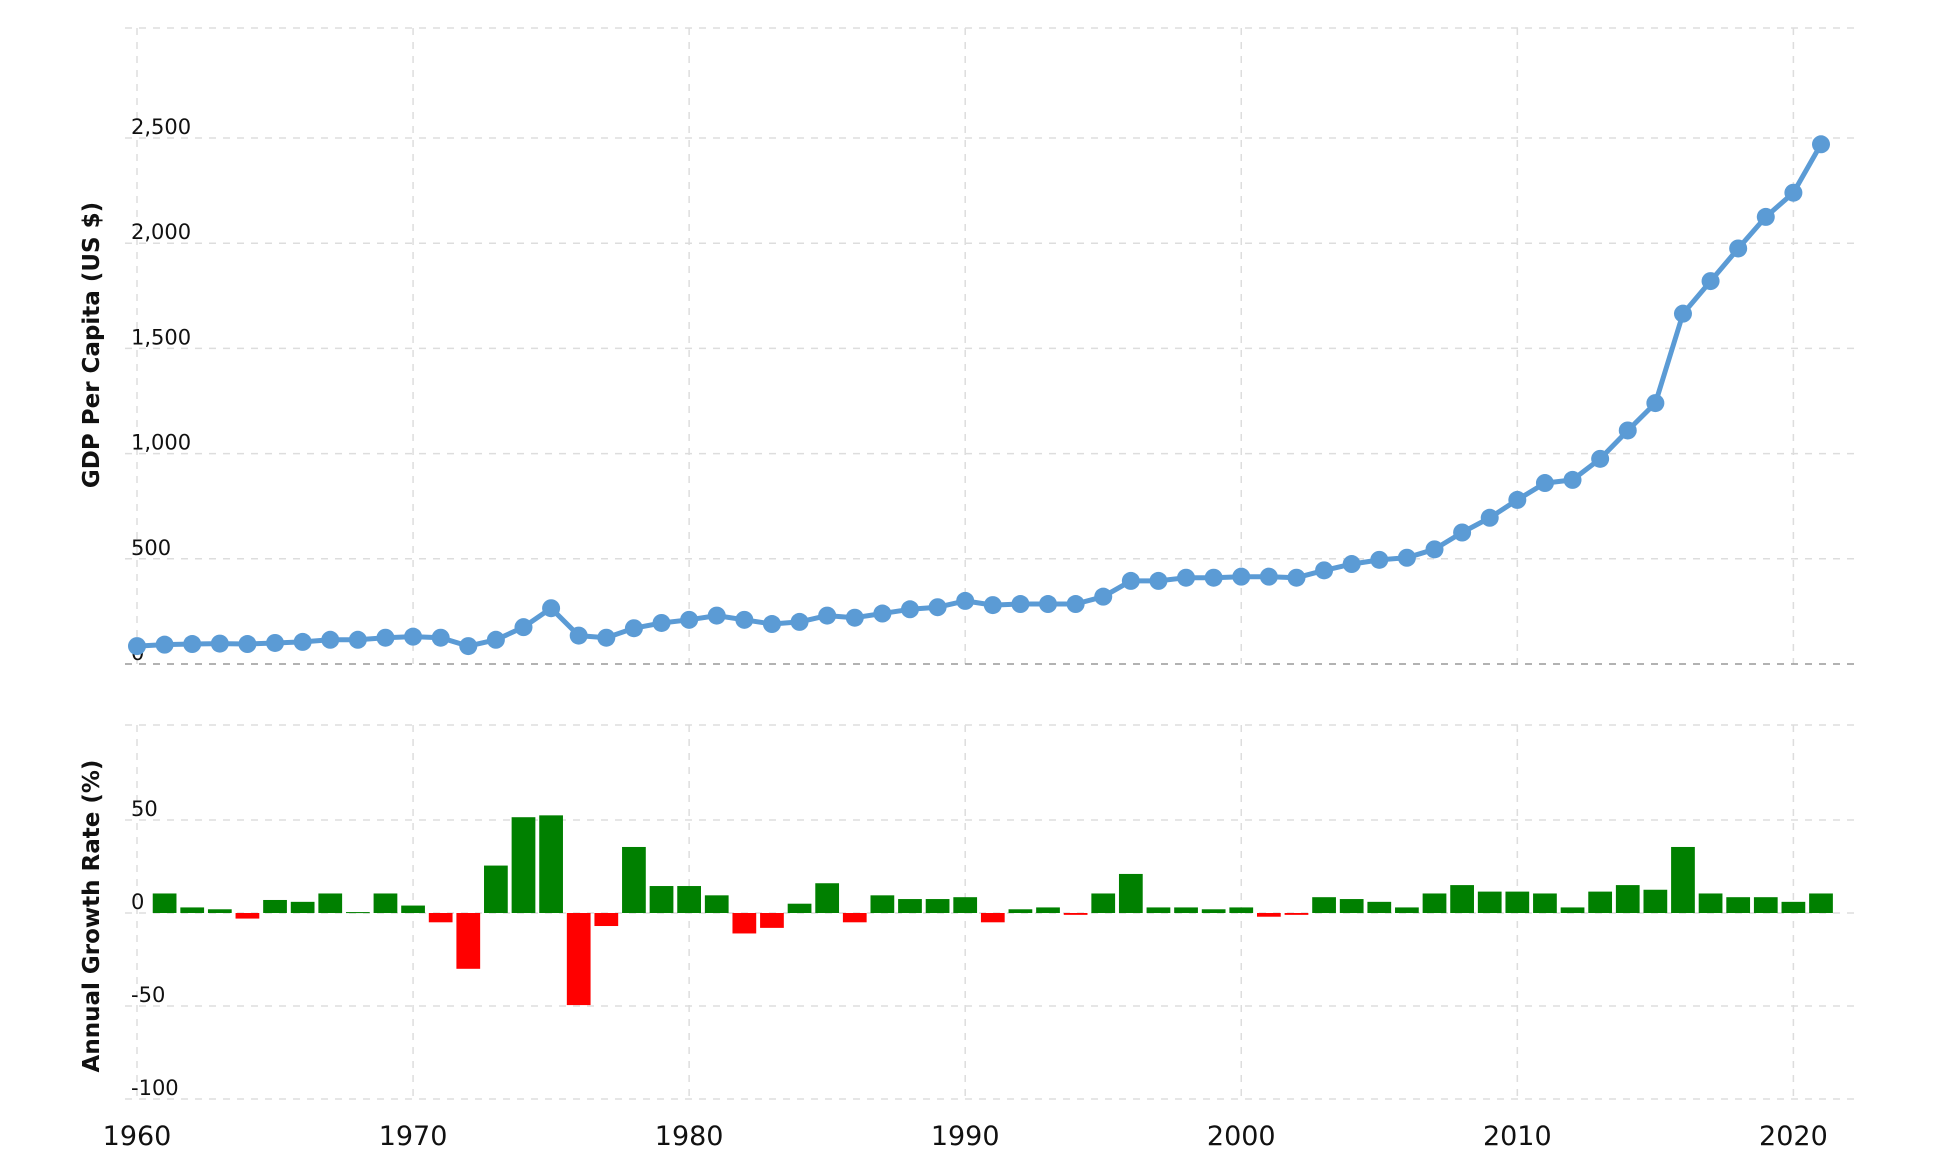 The height and width of the screenshot is (1156, 1956). Describe the element at coordinates (192, 910) in the screenshot. I see `growth-bar-1962` at that location.